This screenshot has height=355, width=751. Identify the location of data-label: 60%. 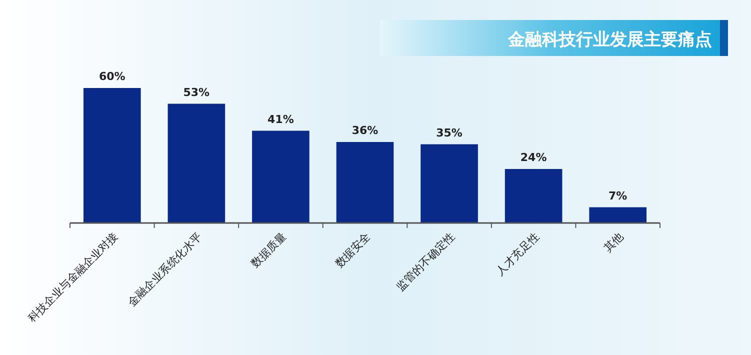
(112, 76).